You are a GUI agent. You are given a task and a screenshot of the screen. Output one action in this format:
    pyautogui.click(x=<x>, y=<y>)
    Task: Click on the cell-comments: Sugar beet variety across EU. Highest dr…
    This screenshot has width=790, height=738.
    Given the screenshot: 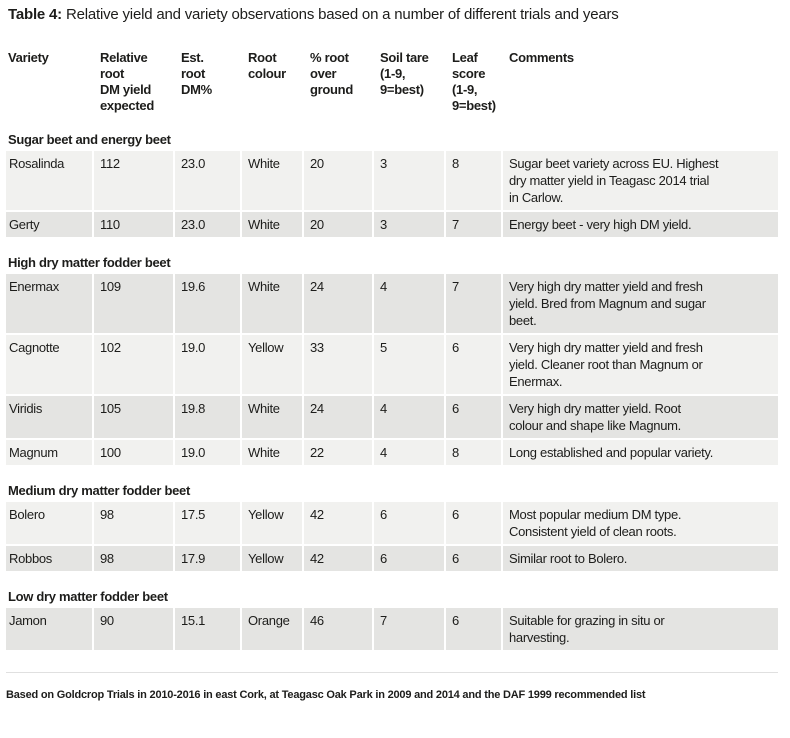 What is the action you would take?
    pyautogui.click(x=640, y=180)
    